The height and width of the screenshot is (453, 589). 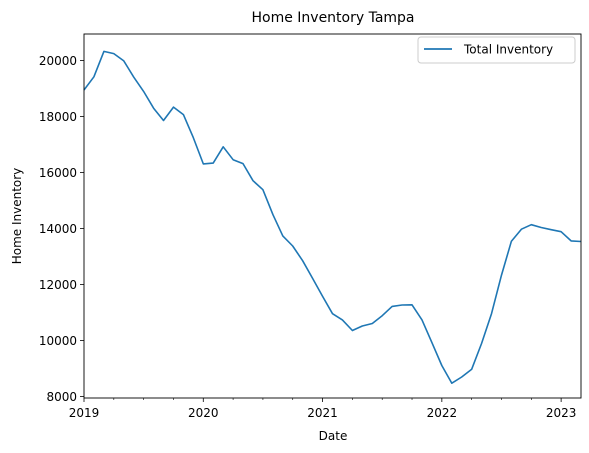 I want to click on x-axis-label: Date, so click(x=333, y=436).